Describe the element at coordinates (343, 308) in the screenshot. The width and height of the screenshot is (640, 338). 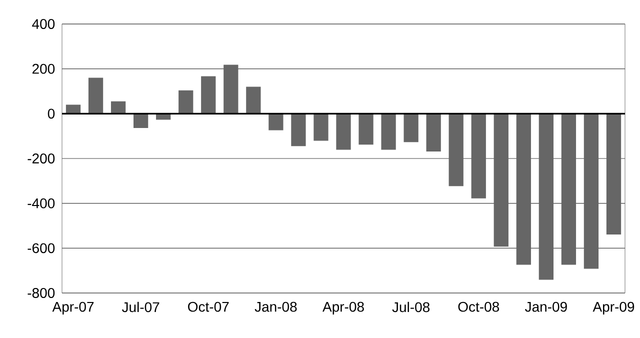
I see `x-tick-label: Apr-08` at that location.